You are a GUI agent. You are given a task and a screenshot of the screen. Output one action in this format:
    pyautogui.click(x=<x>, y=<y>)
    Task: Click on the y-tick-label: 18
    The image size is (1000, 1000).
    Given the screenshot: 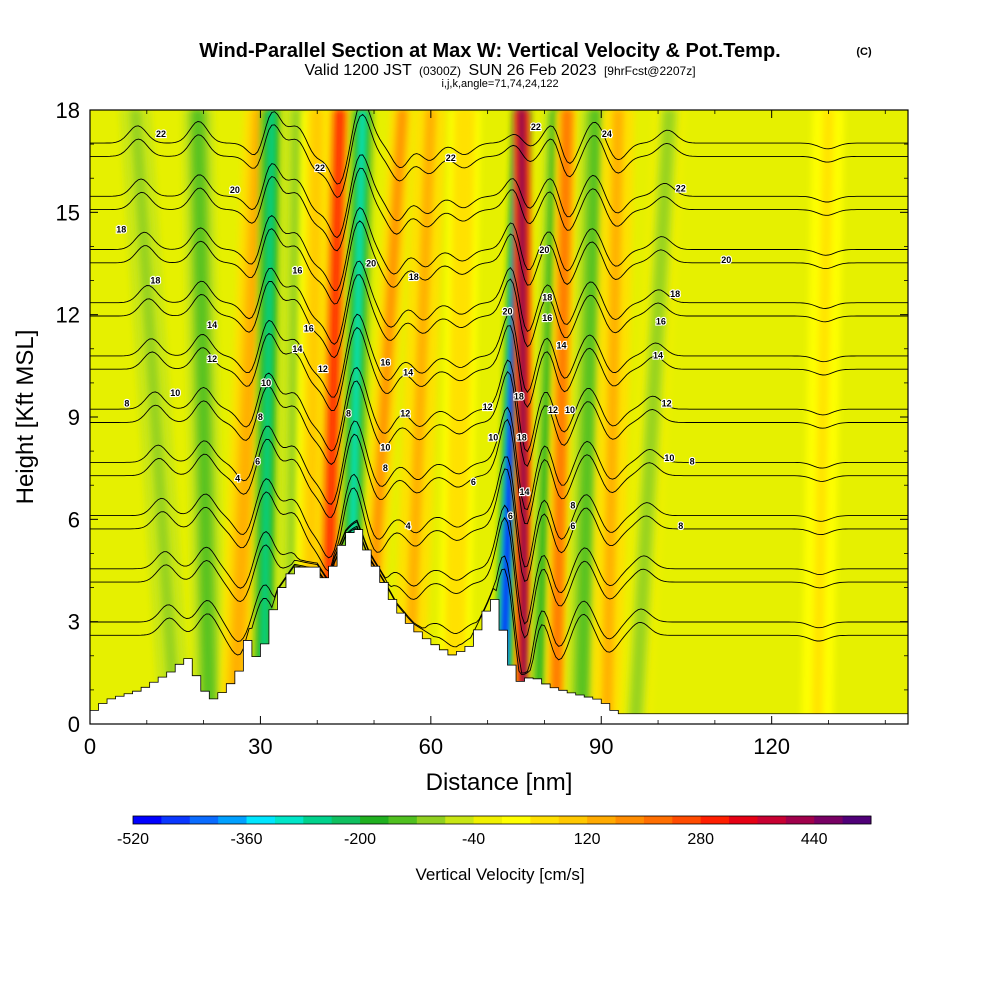 What is the action you would take?
    pyautogui.click(x=68, y=110)
    